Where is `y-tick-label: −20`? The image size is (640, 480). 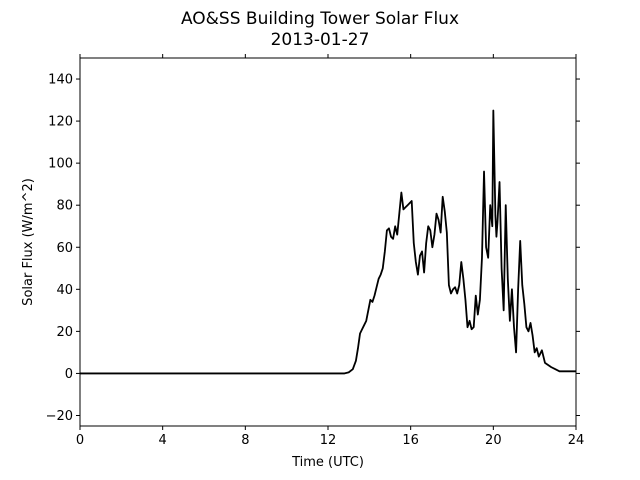
y-tick-label: −20 is located at coordinates (59, 416).